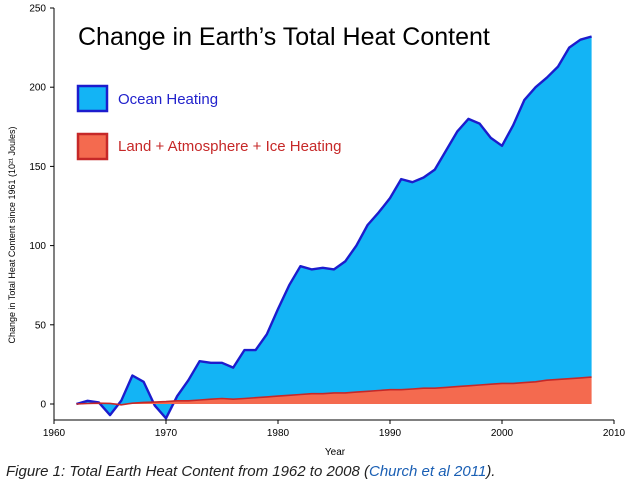  I want to click on y-tick-label: 0, so click(43, 405).